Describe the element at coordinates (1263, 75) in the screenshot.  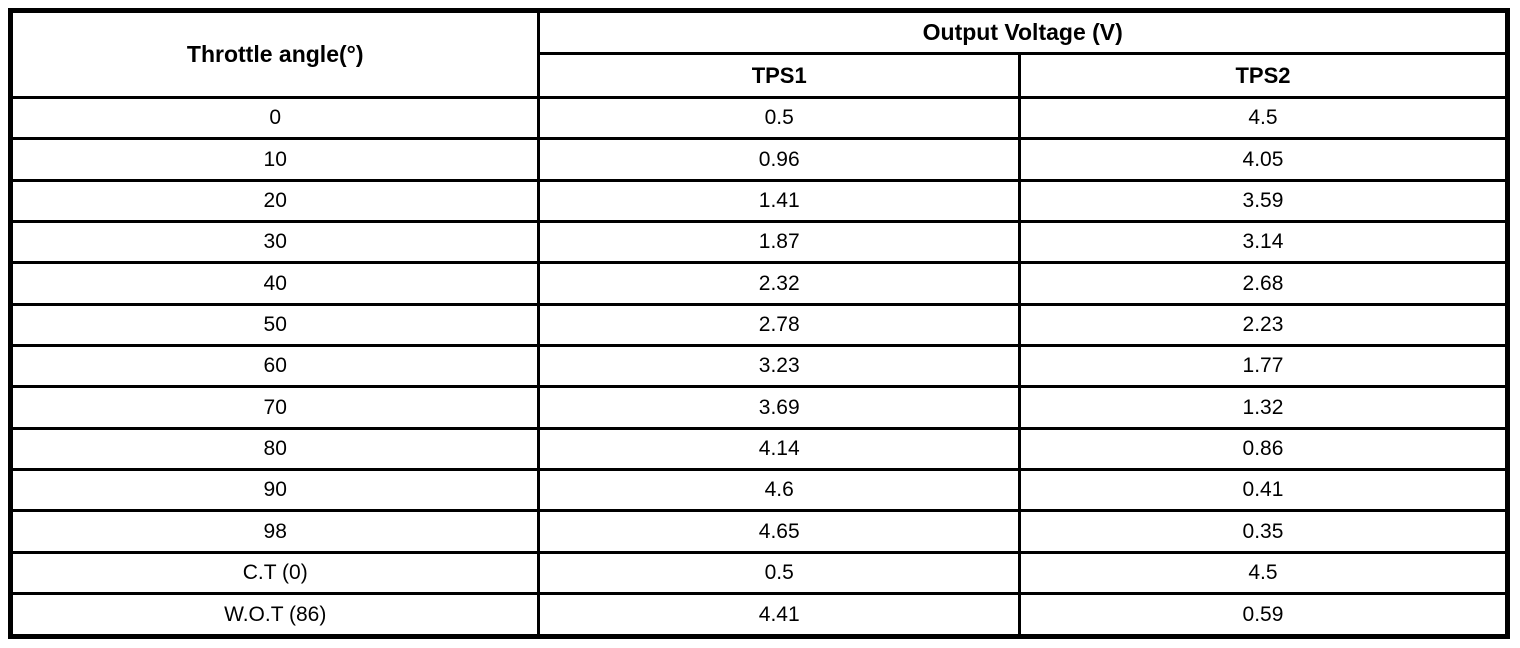
I see `tps2-column-header: TPS2` at that location.